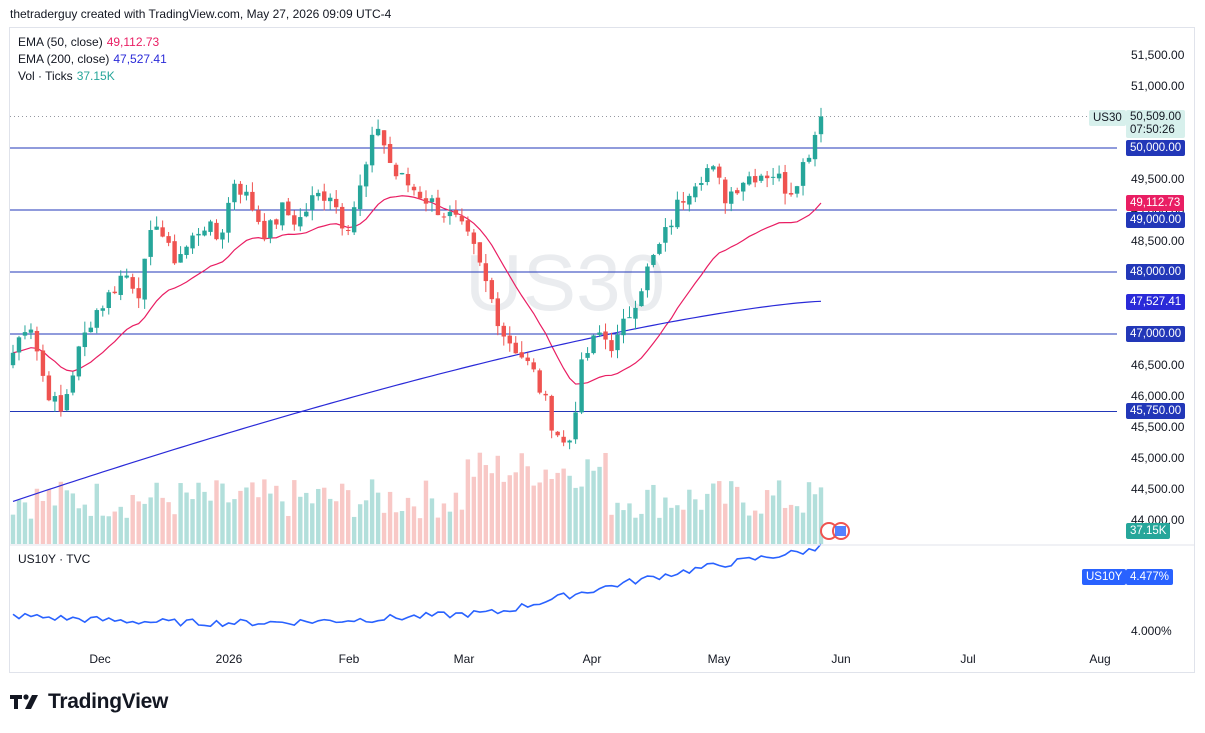  Describe the element at coordinates (835, 531) in the screenshot. I see `flag-icons` at that location.